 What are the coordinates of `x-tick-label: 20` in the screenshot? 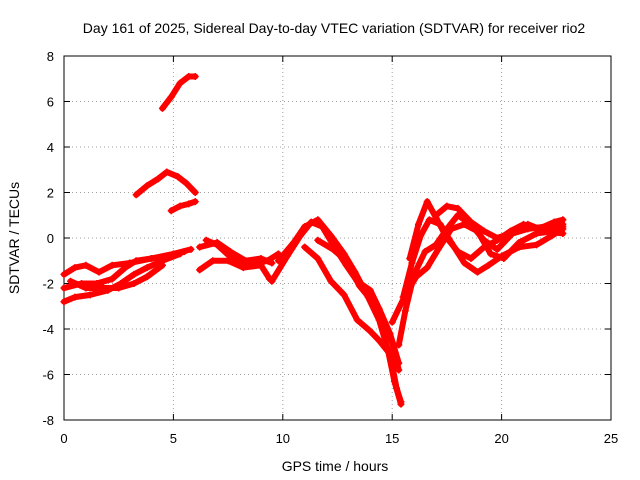 It's located at (501, 438).